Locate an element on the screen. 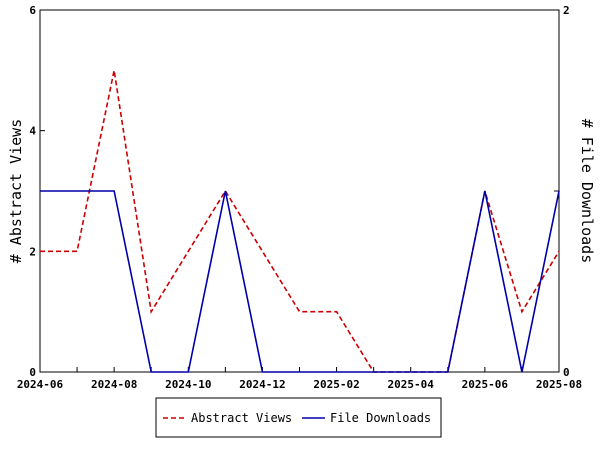  left-y-tick-label: 4 is located at coordinates (32, 131).